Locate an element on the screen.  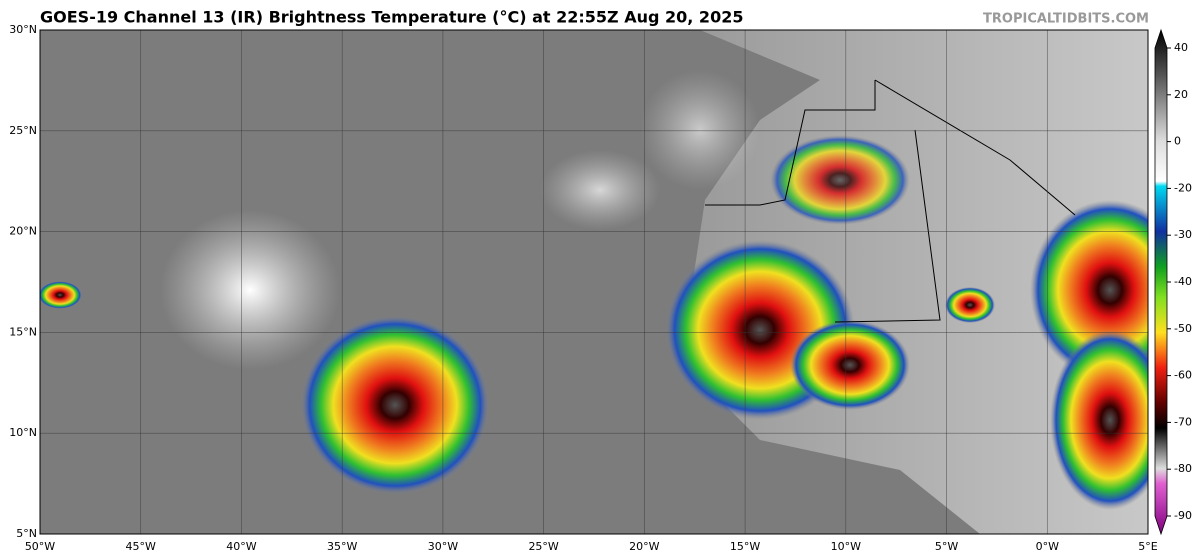
colorbar-label: -60 is located at coordinates (1183, 375).